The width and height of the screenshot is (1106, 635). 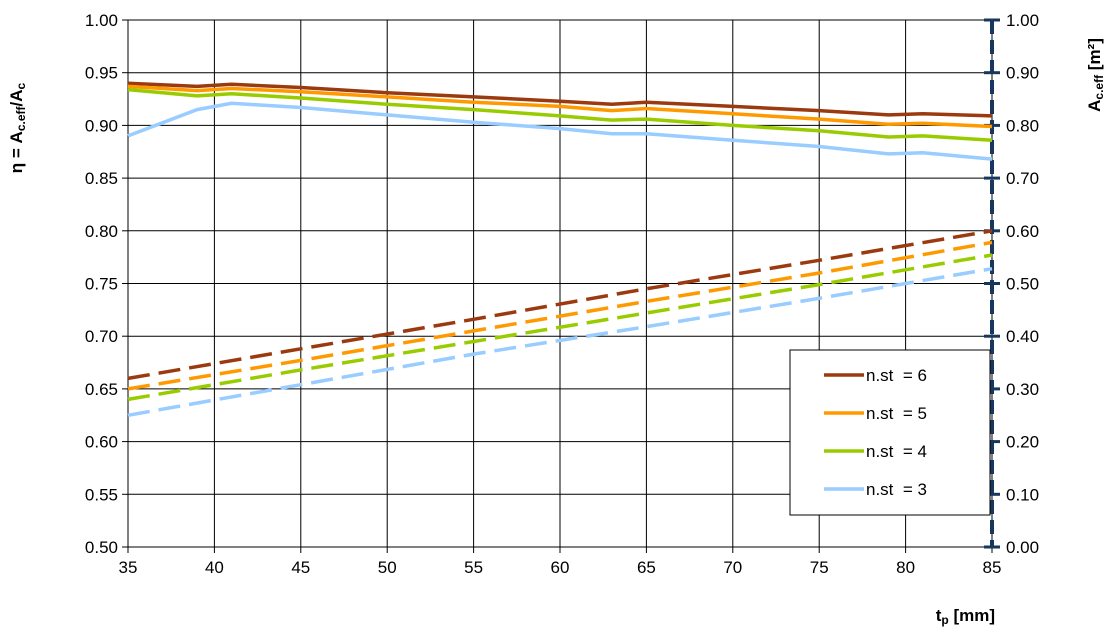 I want to click on y2-tick-label: 0.00, so click(x=1022, y=547).